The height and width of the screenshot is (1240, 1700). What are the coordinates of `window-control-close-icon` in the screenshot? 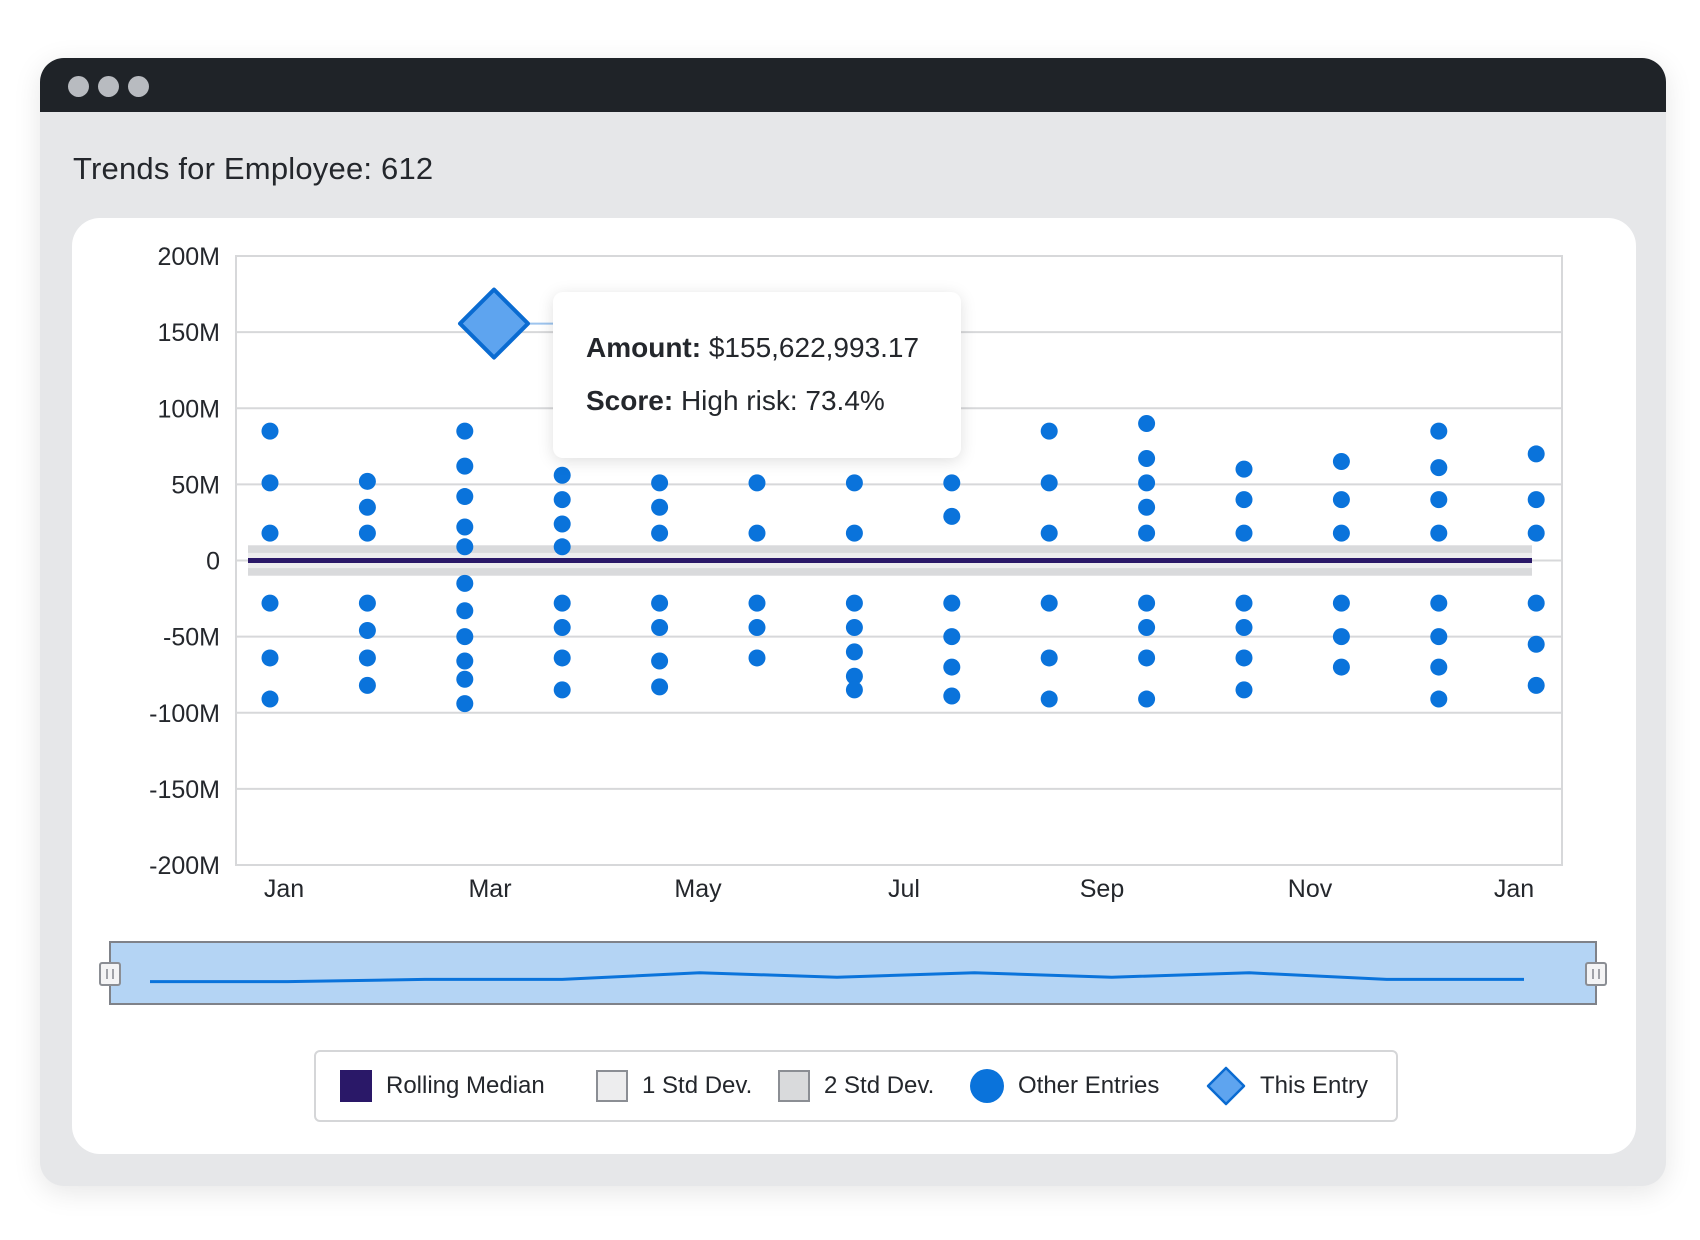 It's located at (78, 86).